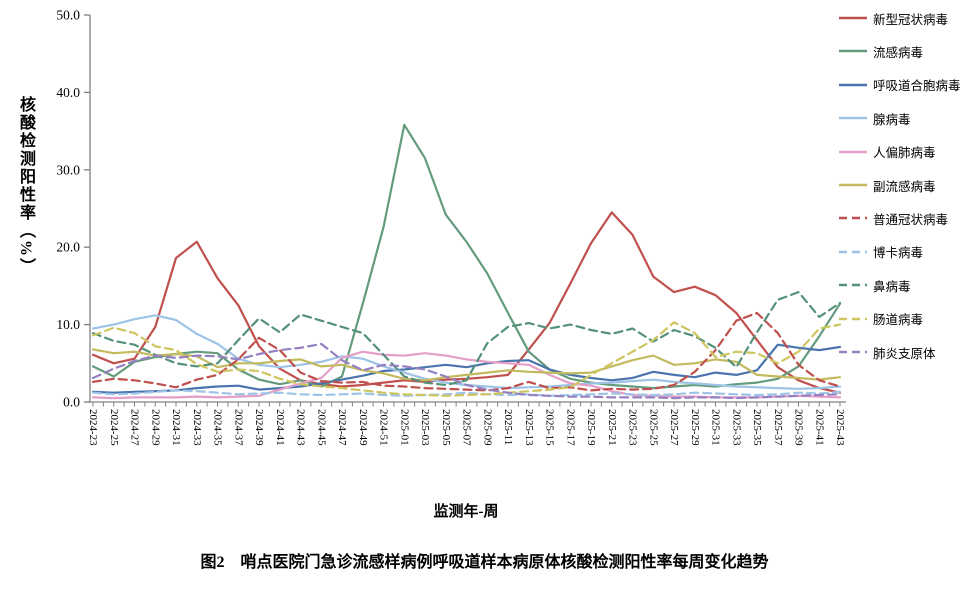  I want to click on x-tick-label: 2024-45, so click(321, 427).